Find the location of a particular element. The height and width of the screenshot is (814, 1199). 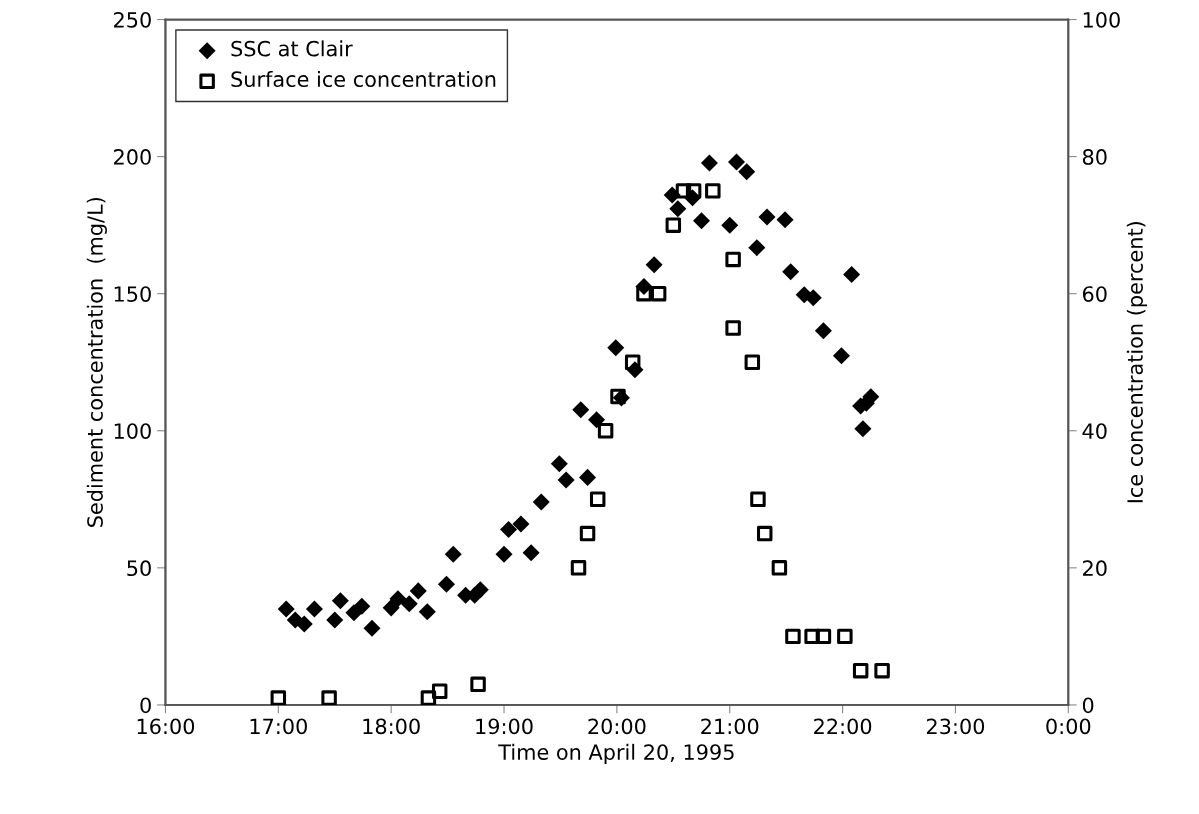

y2-tick-label: 60 is located at coordinates (1094, 294).